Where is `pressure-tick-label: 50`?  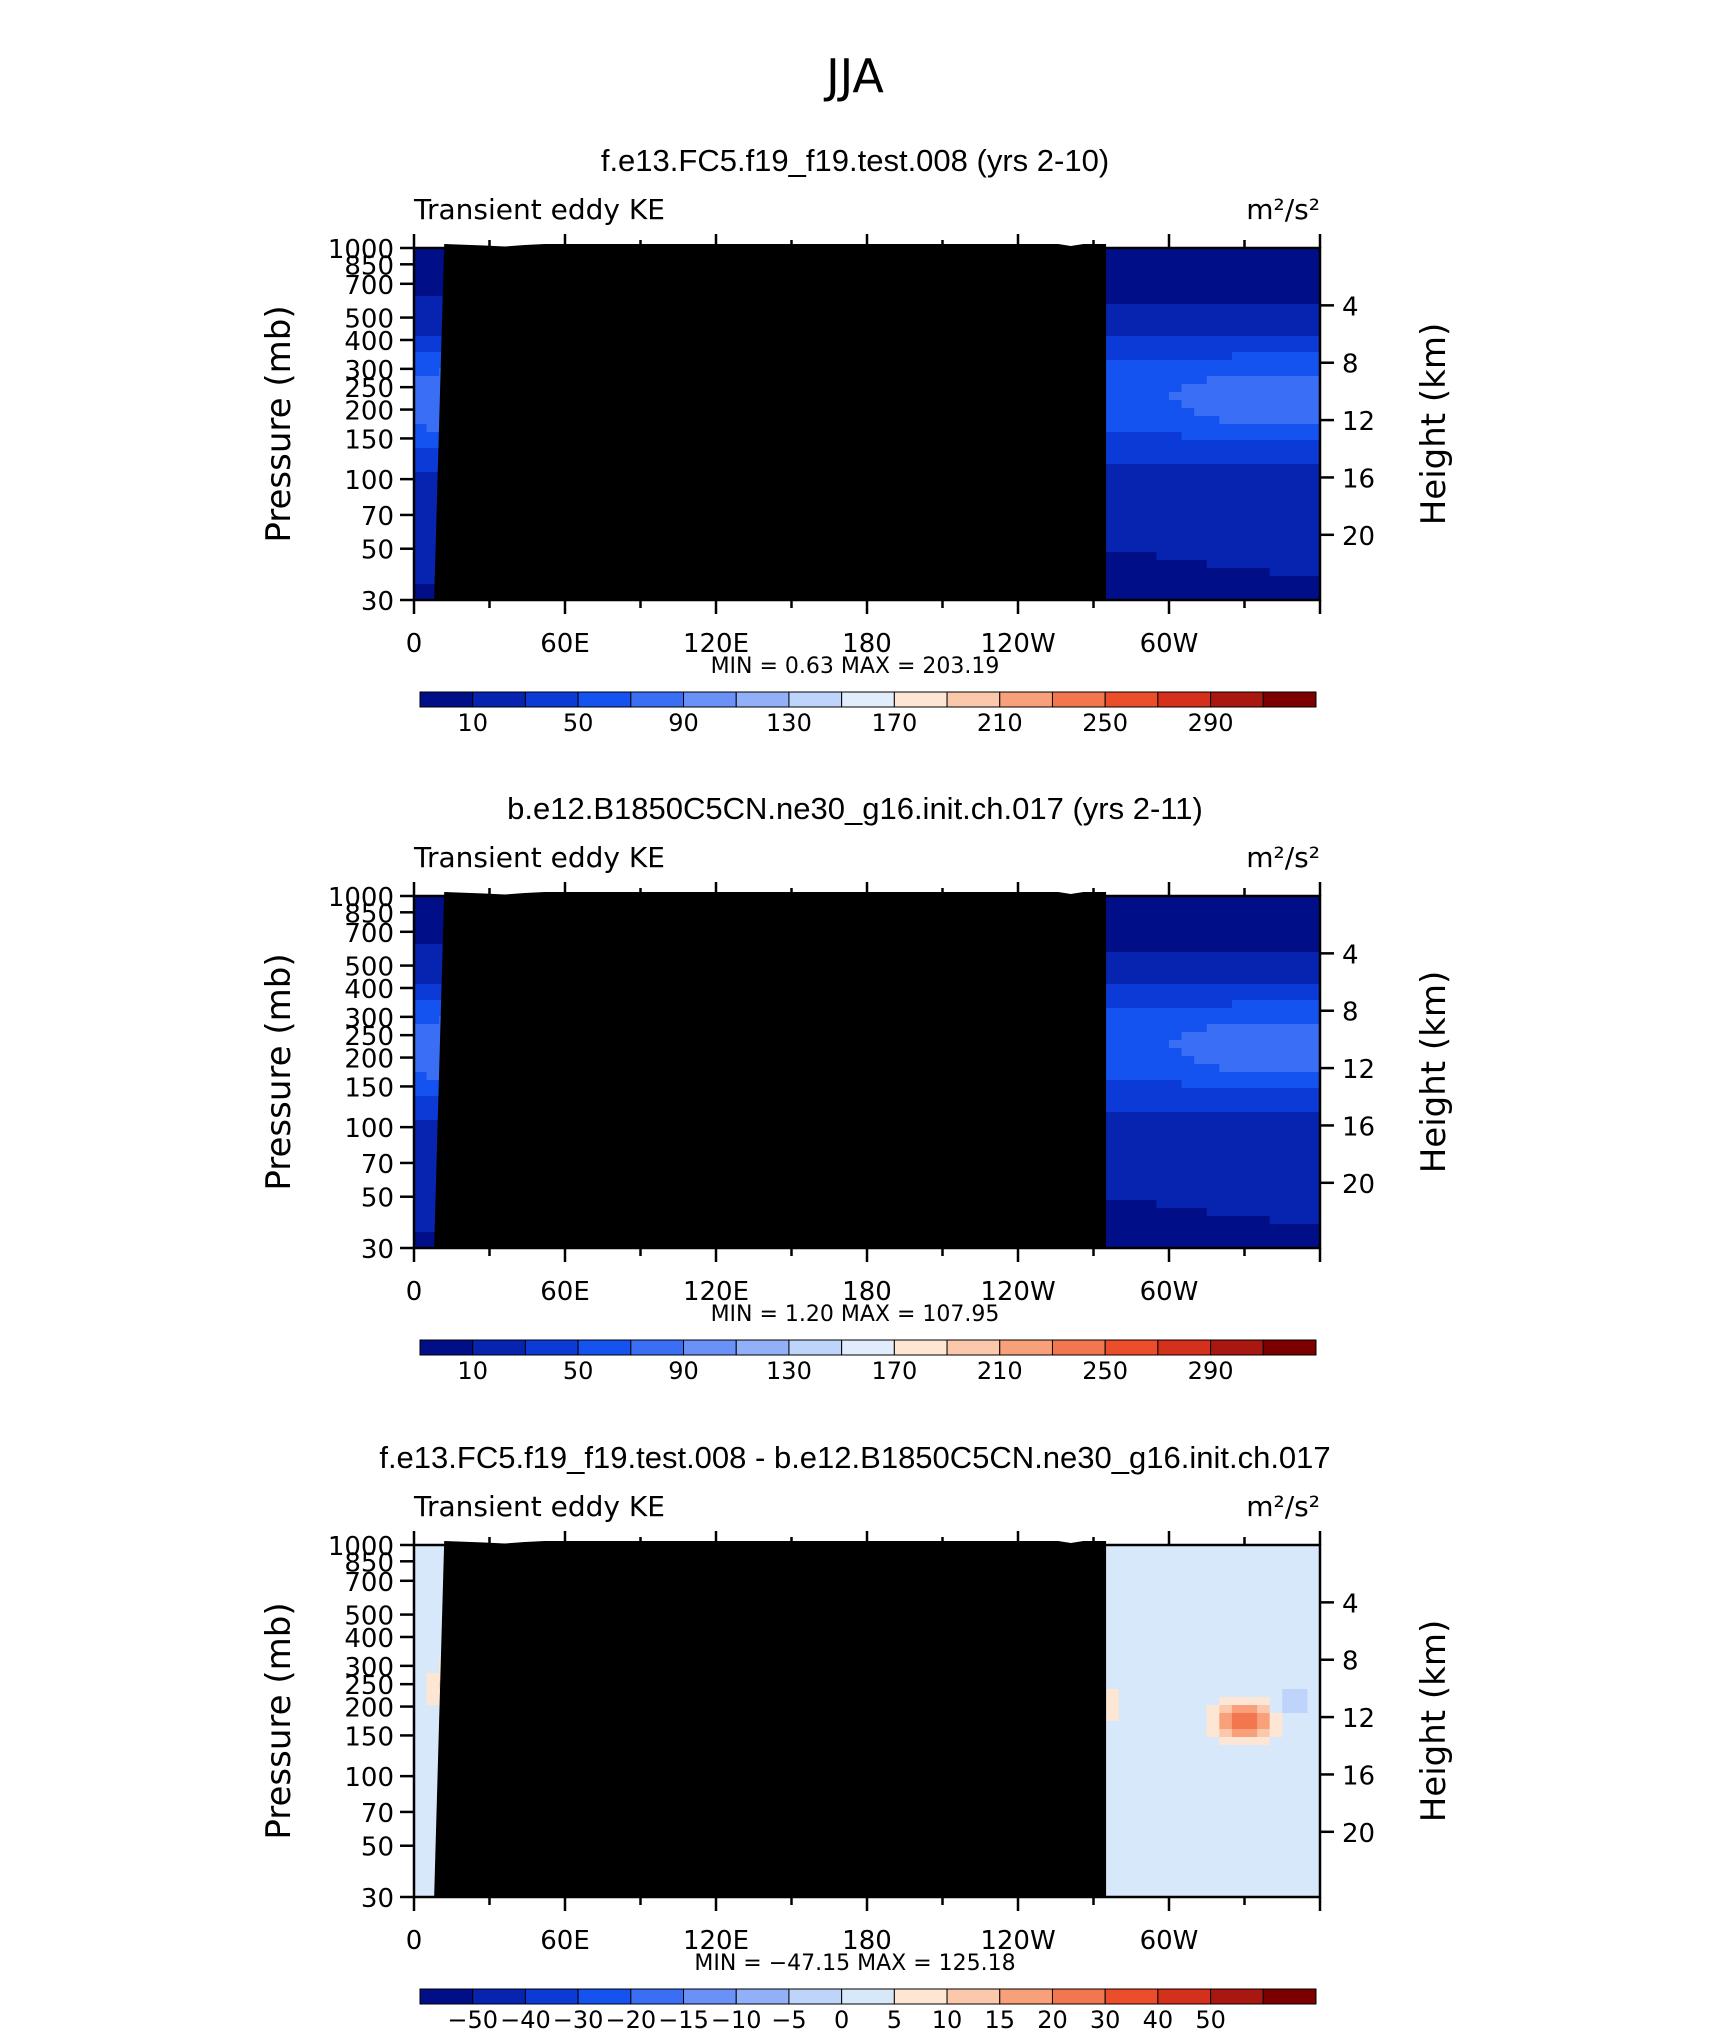
pressure-tick-label: 50 is located at coordinates (377, 551).